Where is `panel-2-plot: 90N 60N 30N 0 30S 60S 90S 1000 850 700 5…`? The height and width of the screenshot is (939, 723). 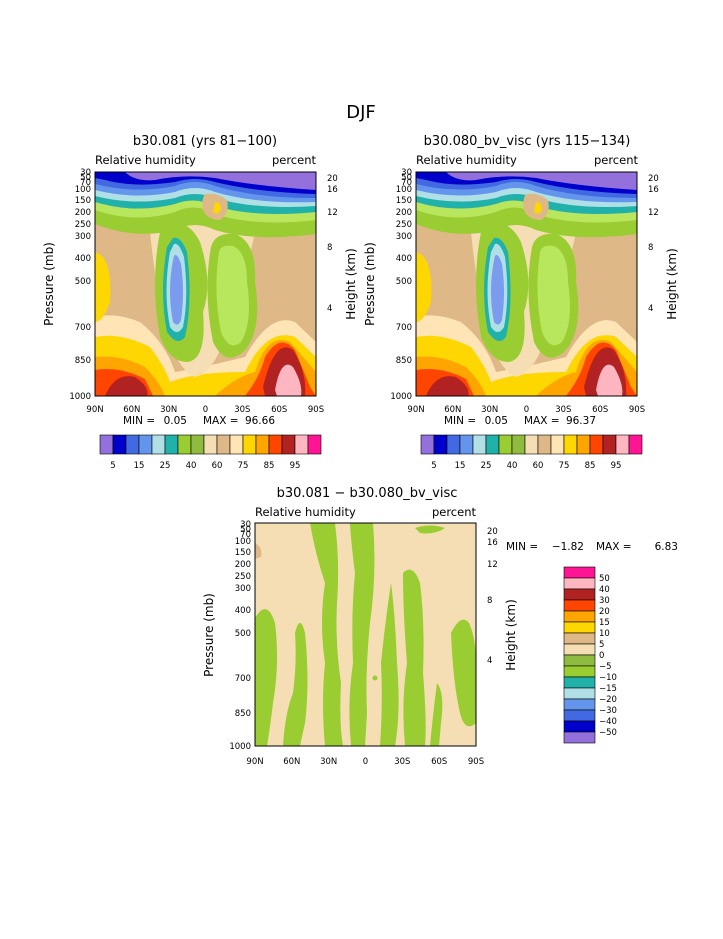 panel-2-plot: 90N 60N 30N 0 30S 60S 90S 1000 850 700 5… is located at coordinates (521, 297).